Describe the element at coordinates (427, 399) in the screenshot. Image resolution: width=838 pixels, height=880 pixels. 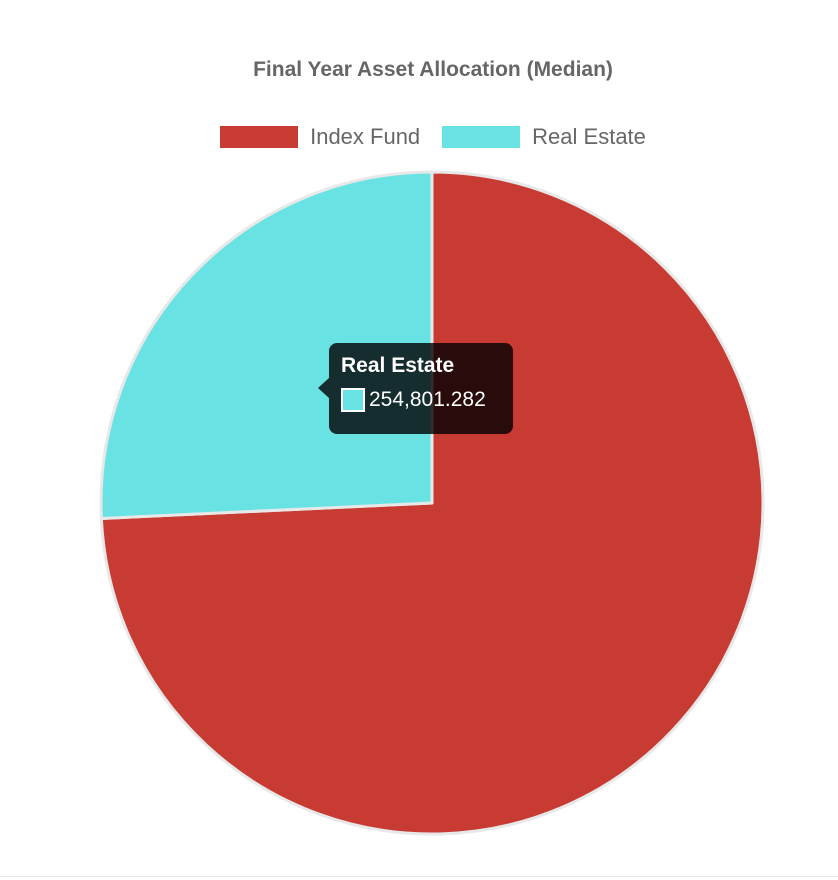
I see `tooltip-value: 254,801.282` at that location.